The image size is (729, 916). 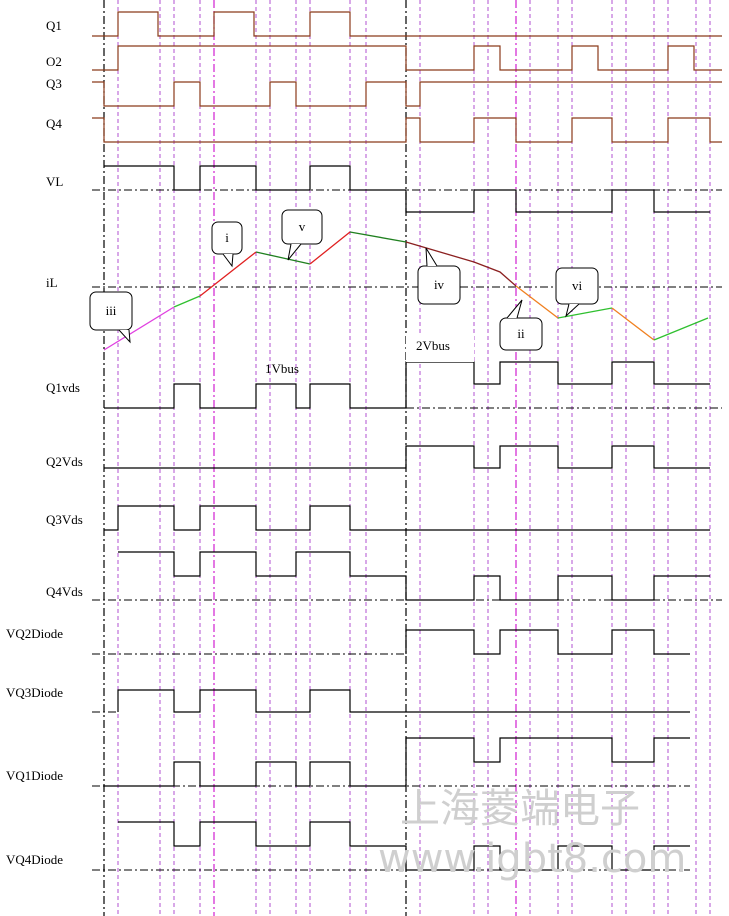 What do you see at coordinates (34, 775) in the screenshot?
I see `signal-label: VQ1Diode` at bounding box center [34, 775].